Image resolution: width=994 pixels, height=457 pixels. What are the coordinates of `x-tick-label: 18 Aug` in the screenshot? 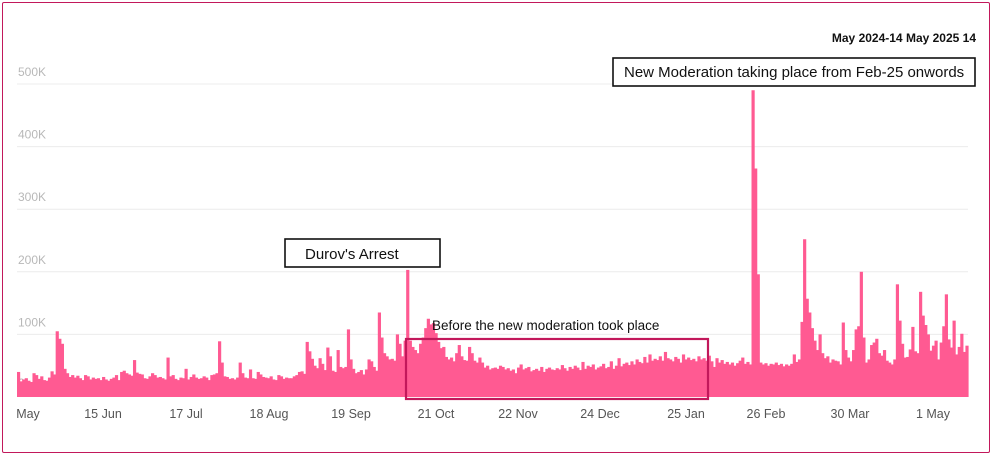 It's located at (269, 414).